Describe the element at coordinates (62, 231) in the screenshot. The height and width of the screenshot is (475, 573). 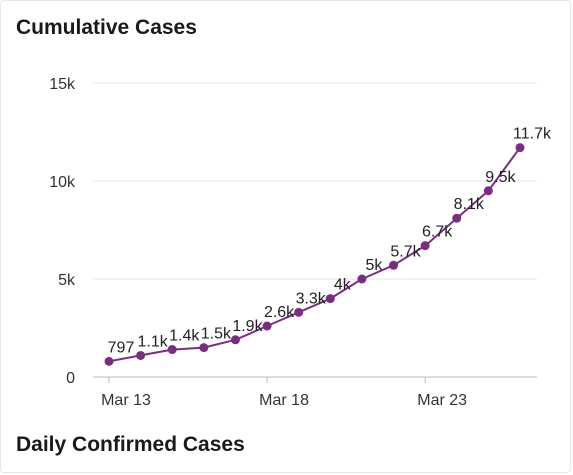
I see `y-axis-ticks: 0 5k 10k 15k` at that location.